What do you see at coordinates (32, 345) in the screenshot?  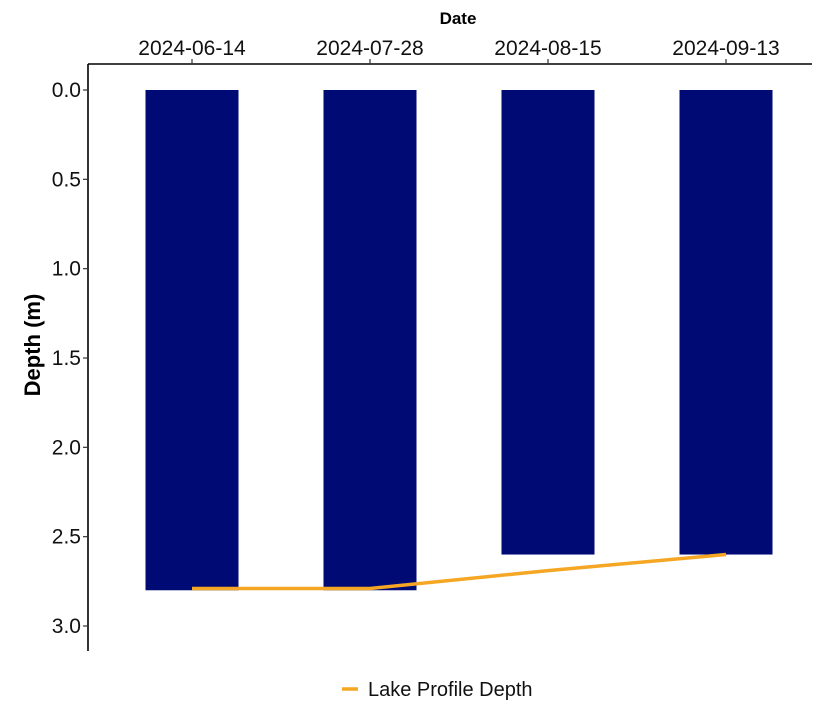 I see `y-axis-title: Depth (m)` at bounding box center [32, 345].